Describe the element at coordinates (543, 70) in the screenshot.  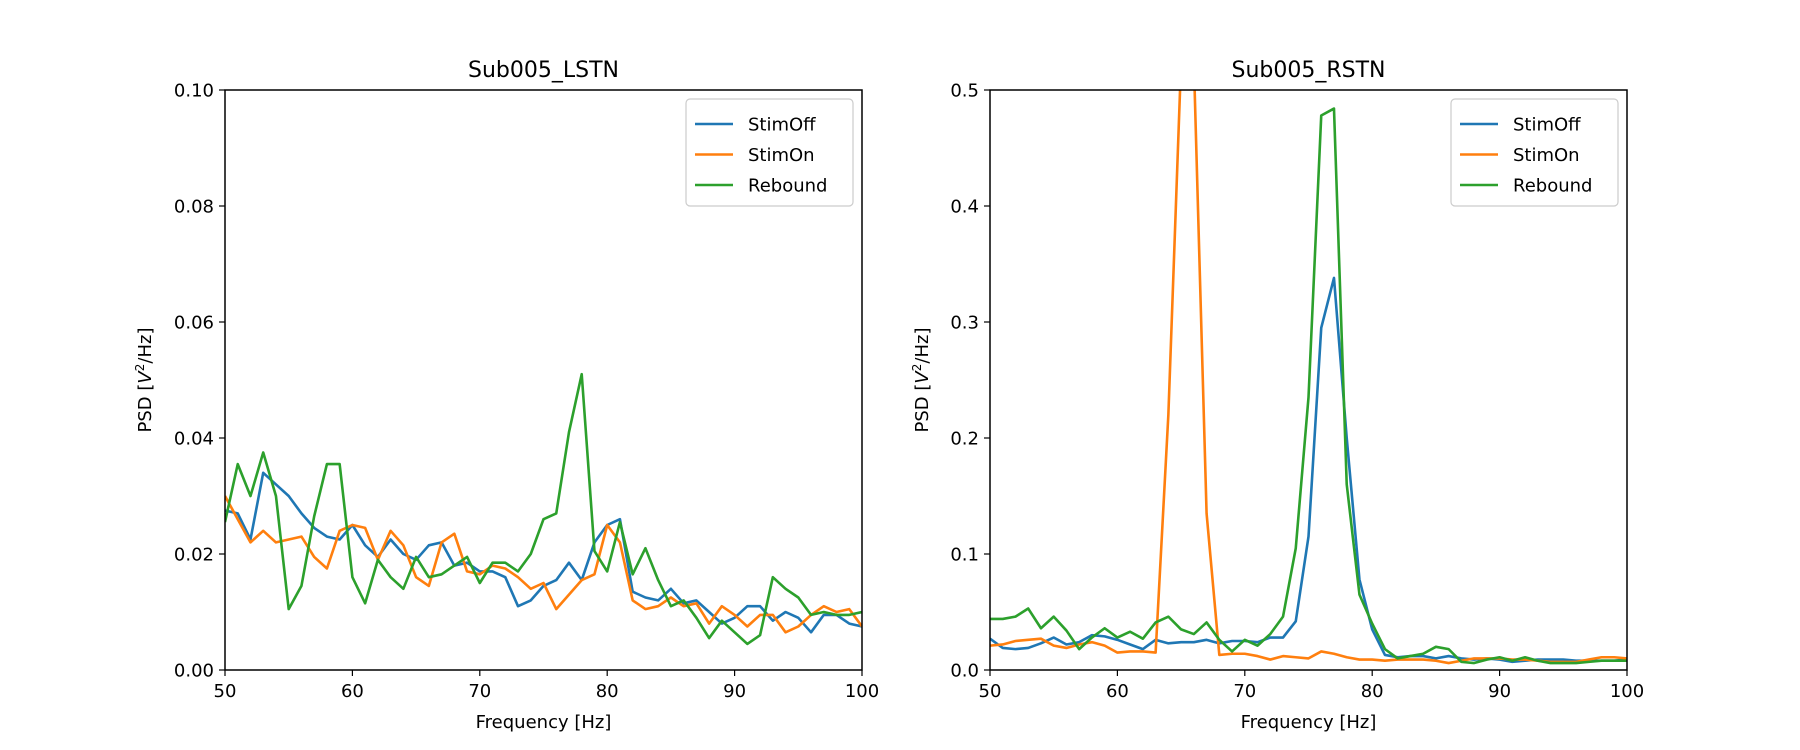
I see `chart-title: Sub005_LSTN` at that location.